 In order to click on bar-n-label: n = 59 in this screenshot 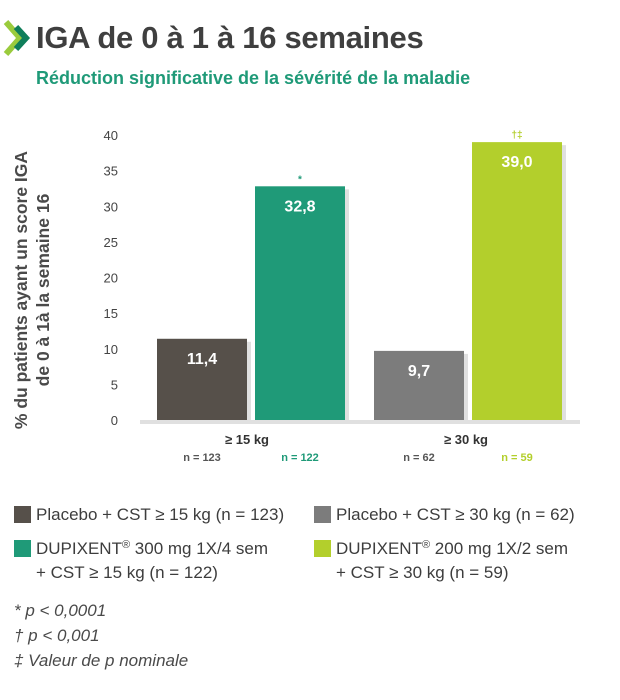, I will do `click(517, 458)`.